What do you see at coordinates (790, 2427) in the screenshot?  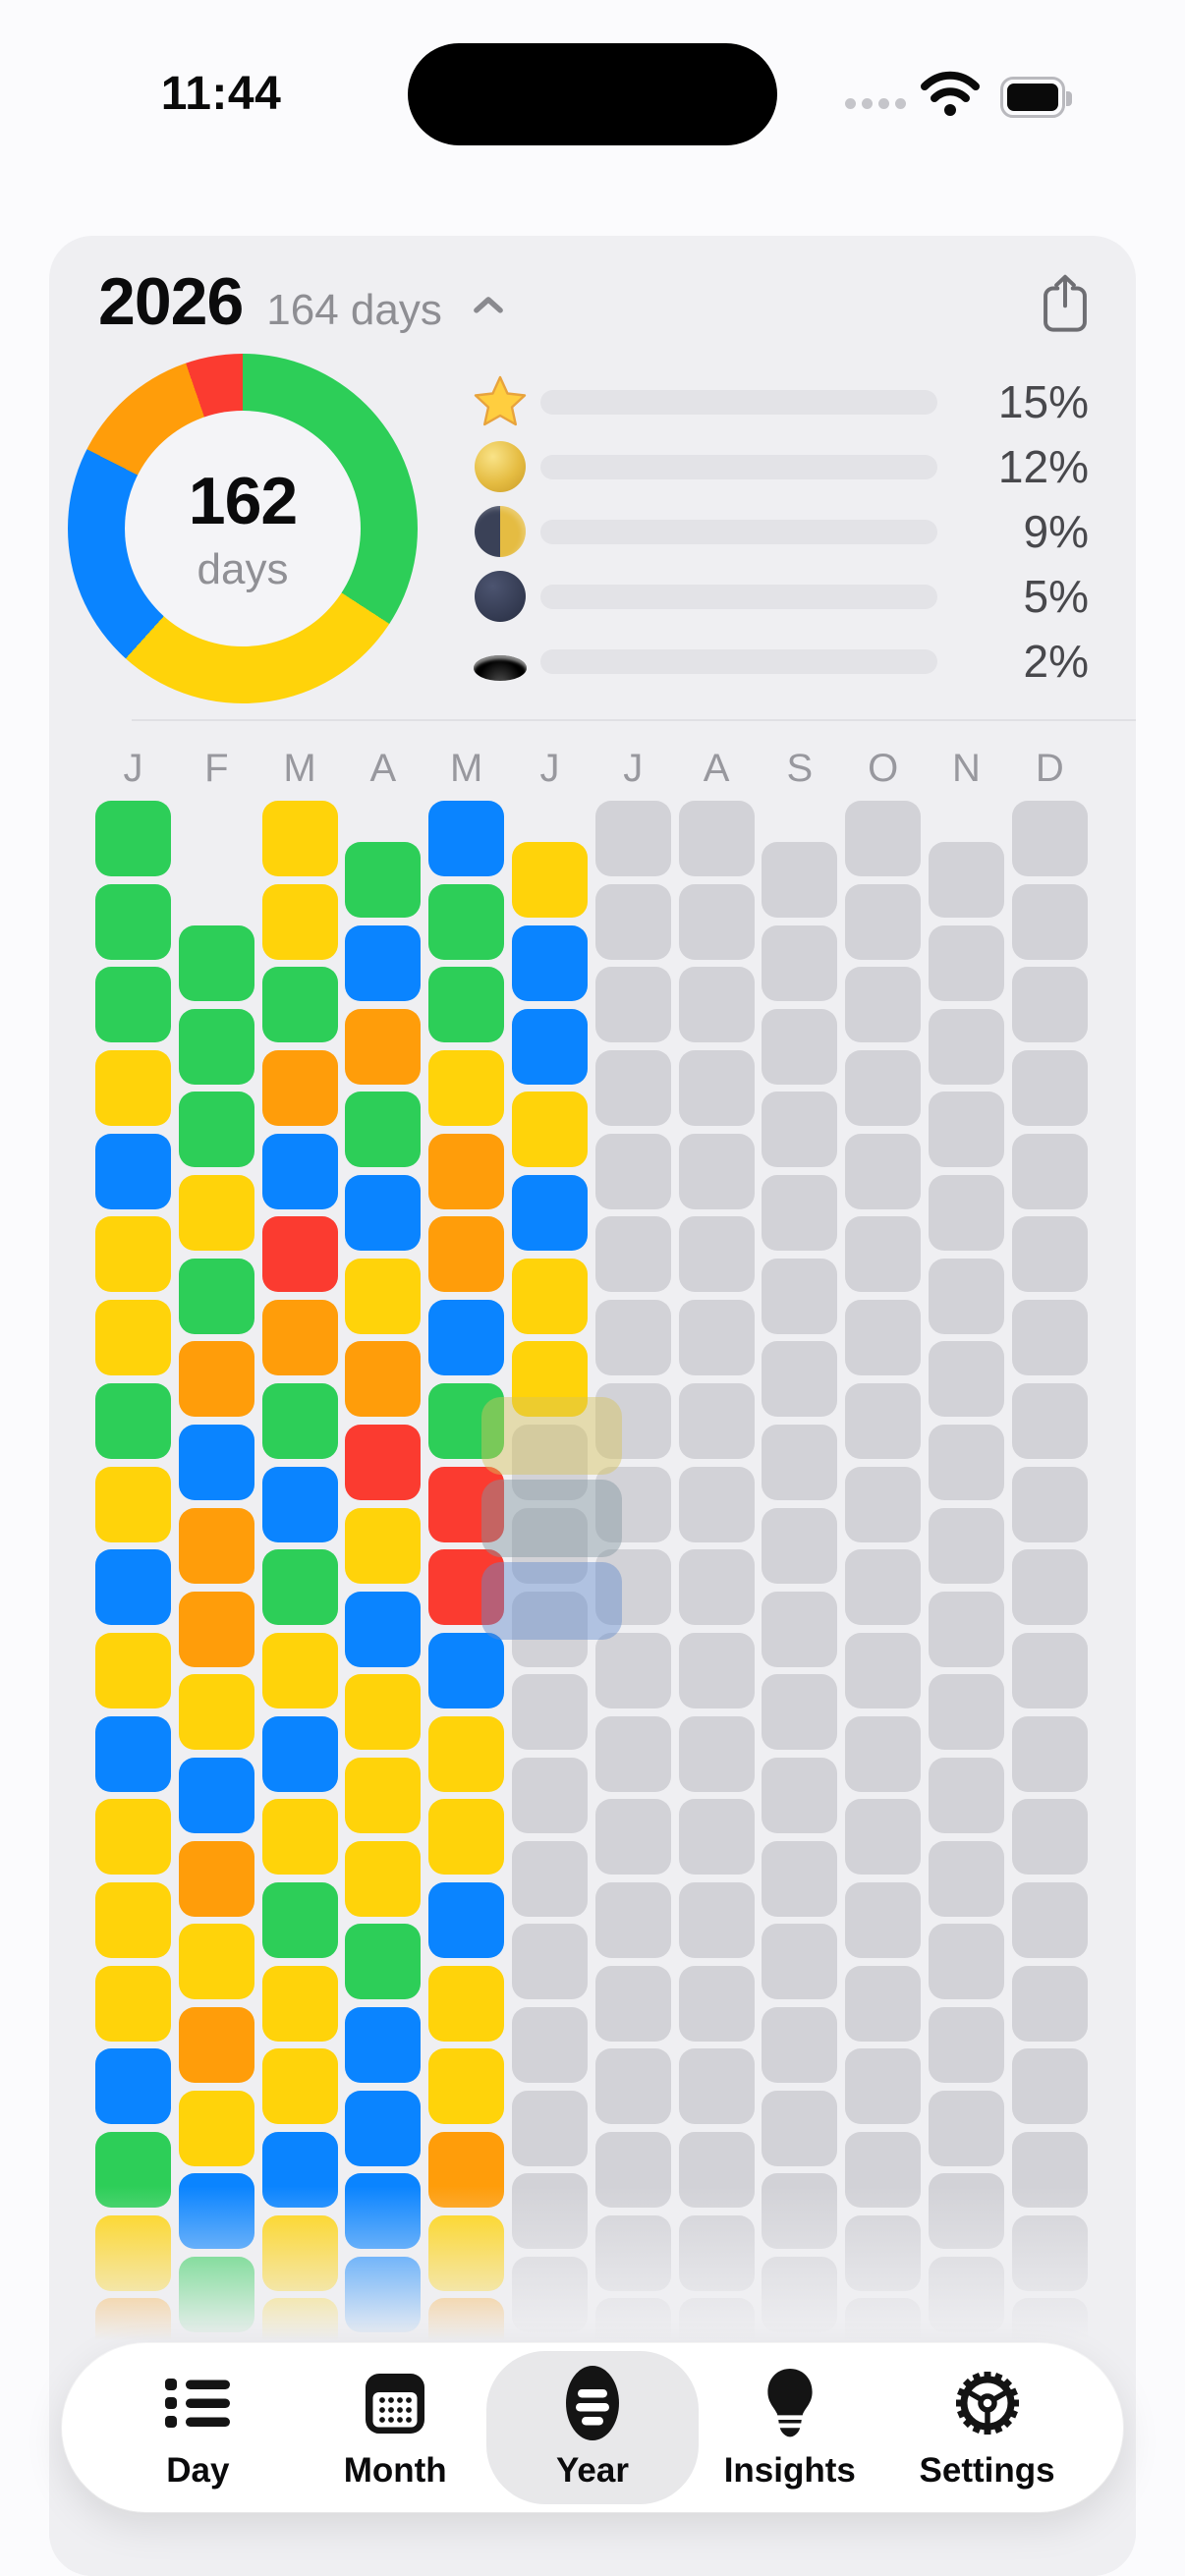 I see `tab-insights: Insights` at bounding box center [790, 2427].